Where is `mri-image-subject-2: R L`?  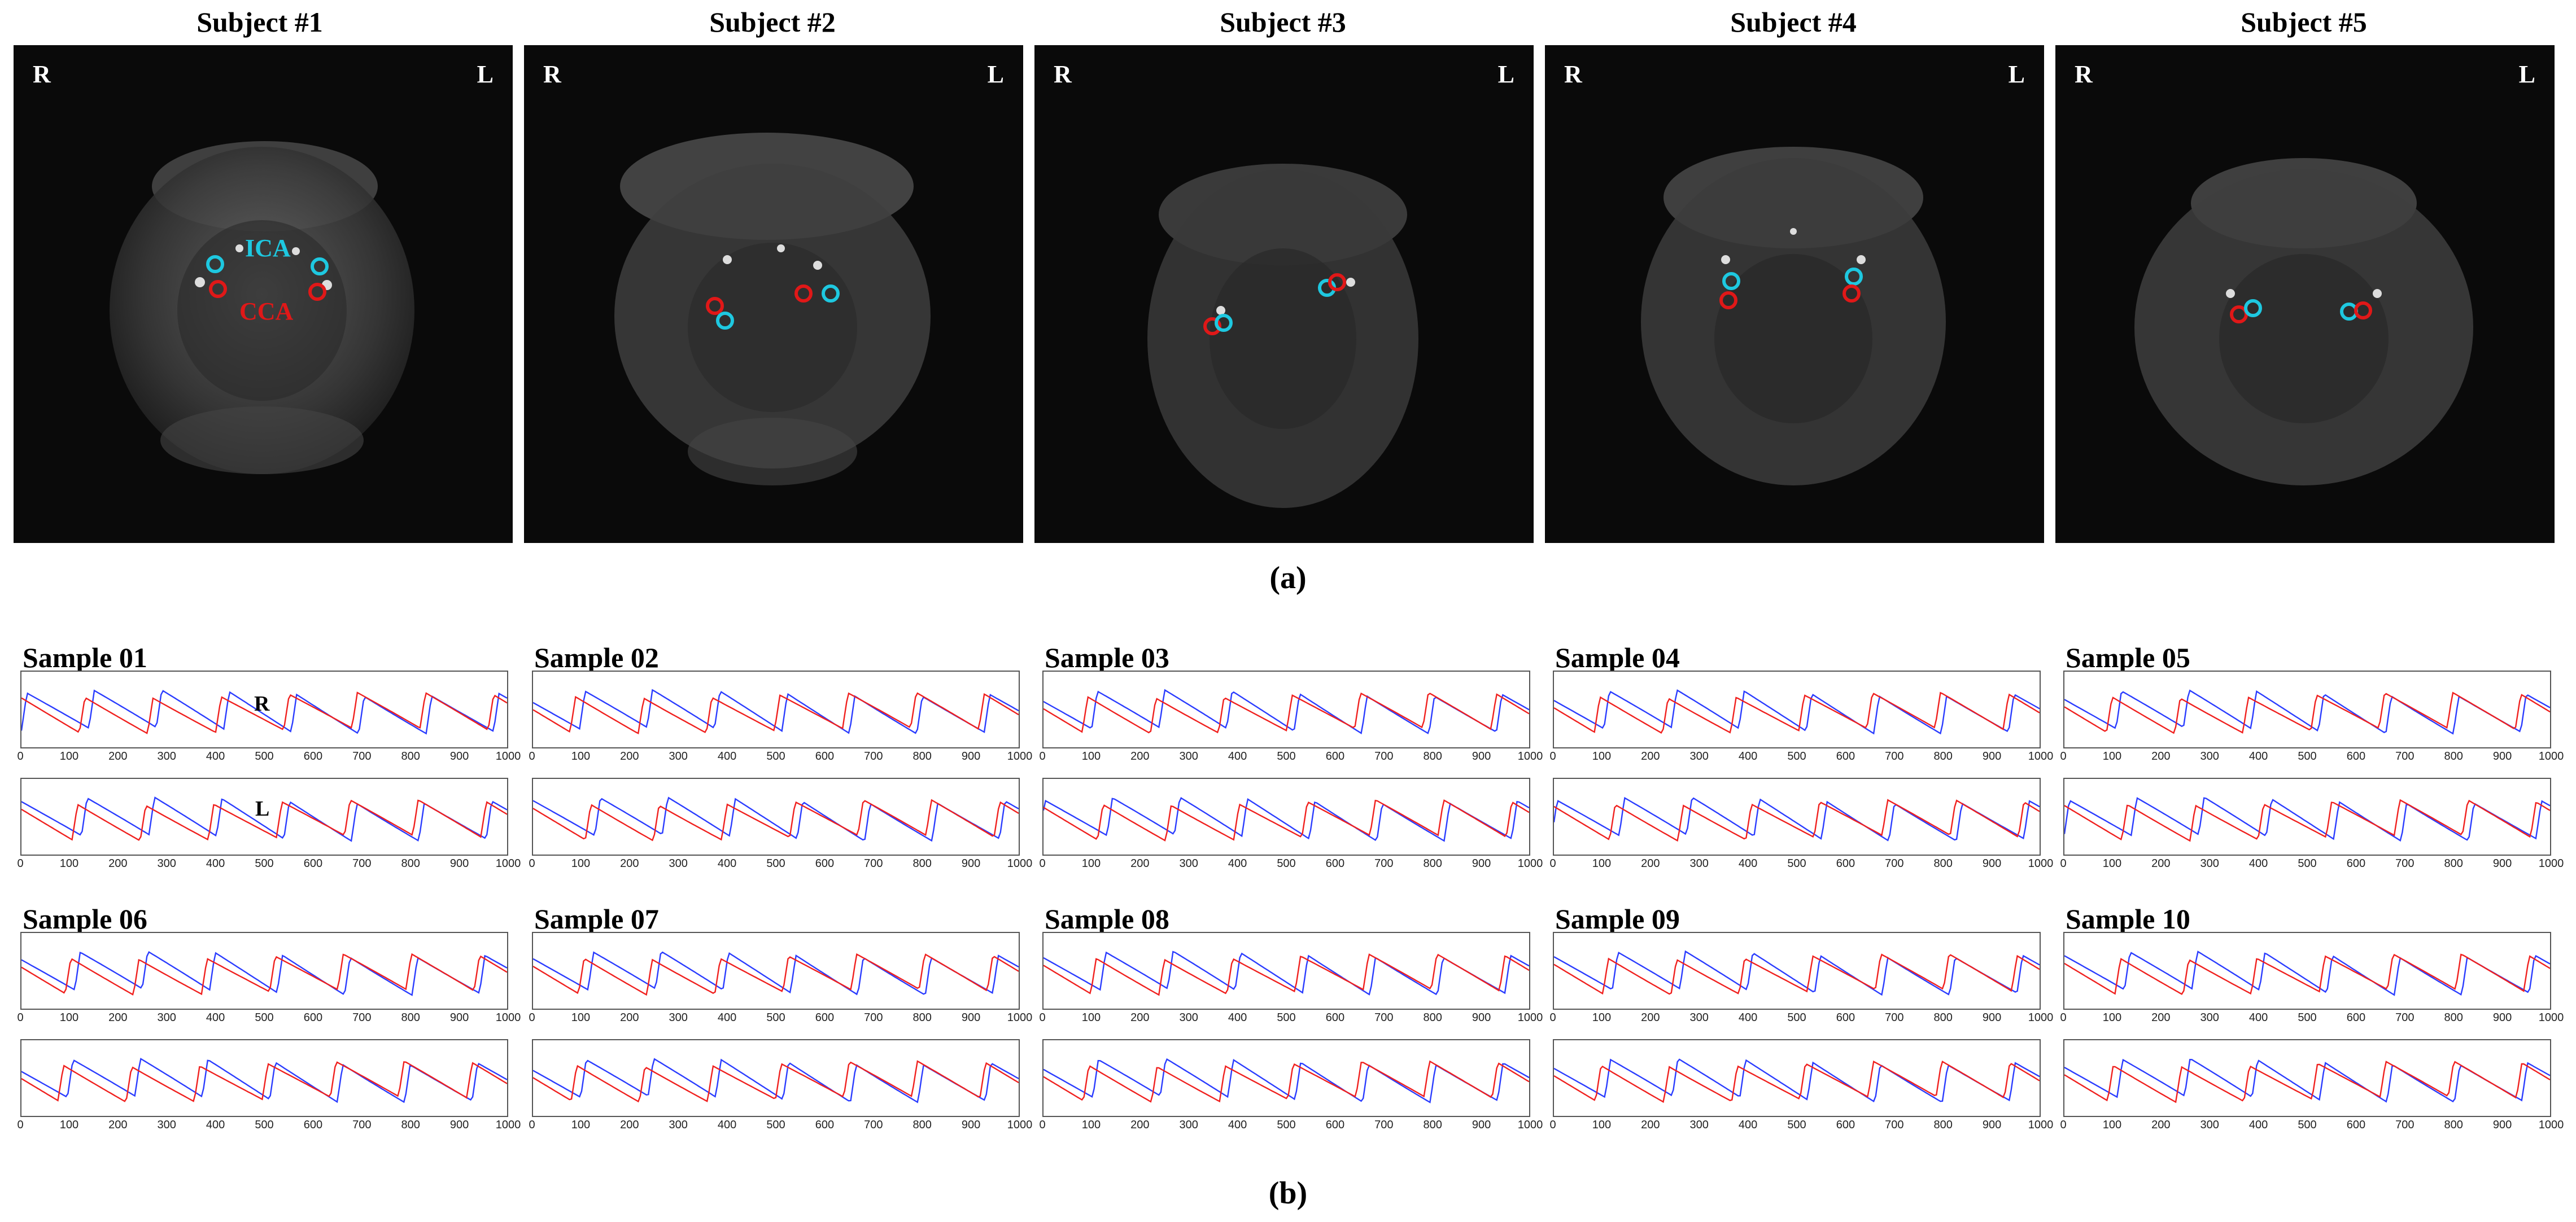 mri-image-subject-2: R L is located at coordinates (773, 294).